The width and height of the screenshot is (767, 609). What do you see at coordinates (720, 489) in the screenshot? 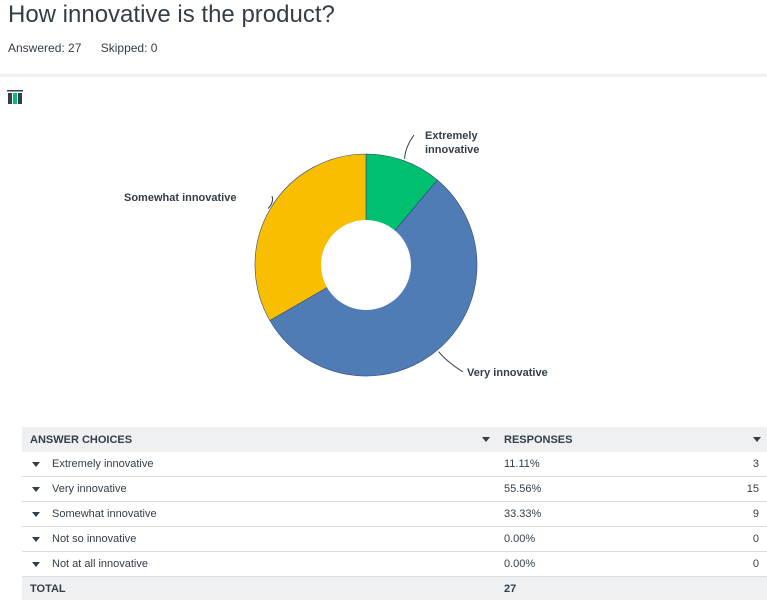
I see `count-cell: 15` at bounding box center [720, 489].